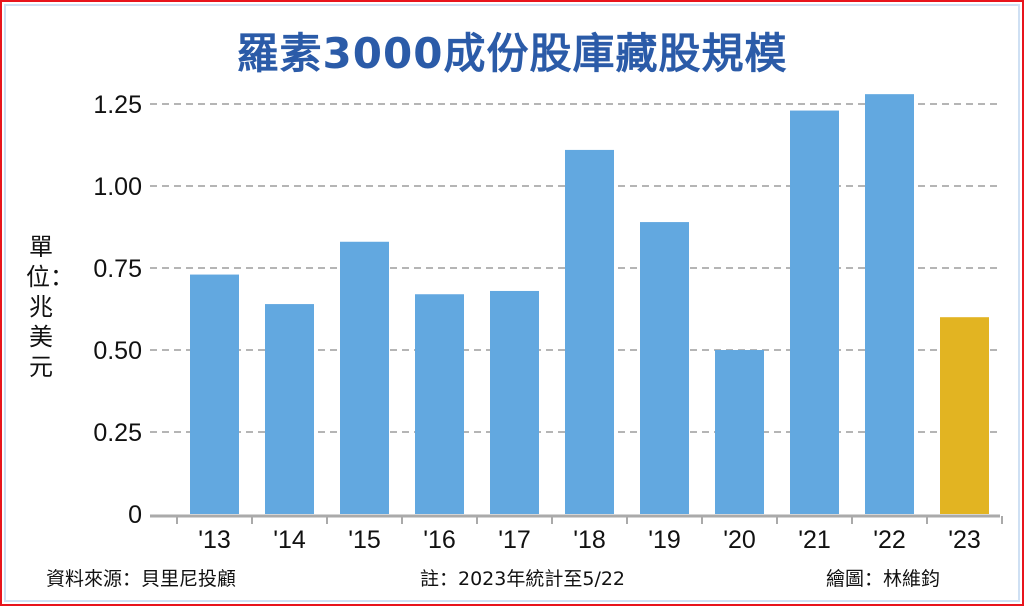 The width and height of the screenshot is (1024, 606). Describe the element at coordinates (439, 540) in the screenshot. I see `x-tick-label: '16` at that location.